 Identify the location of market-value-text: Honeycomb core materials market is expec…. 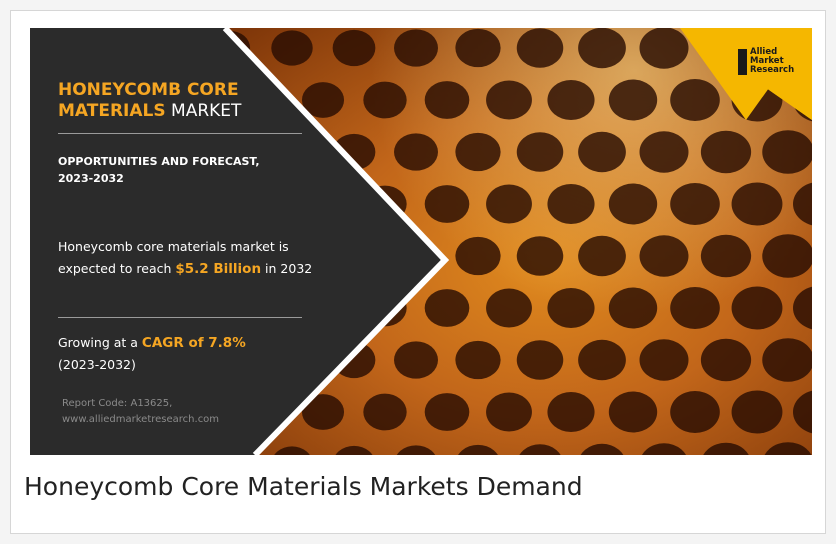
(185, 258).